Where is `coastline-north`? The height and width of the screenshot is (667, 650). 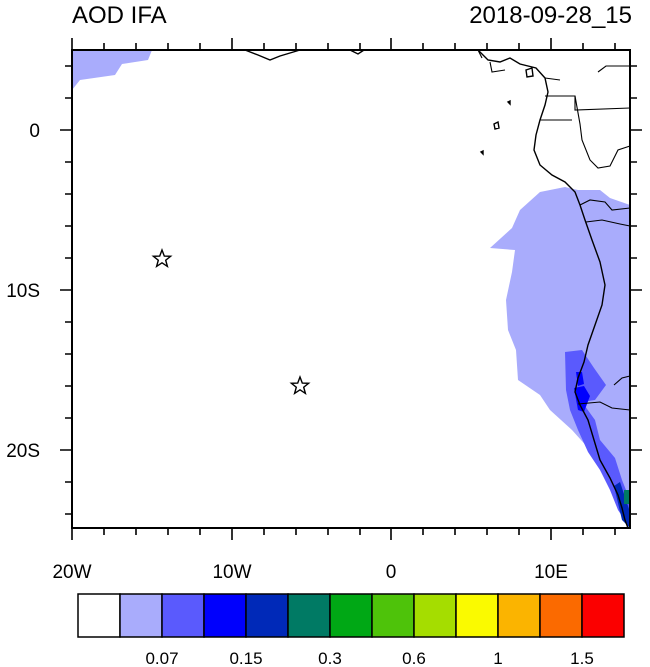
coastline-north is located at coordinates (272, 55).